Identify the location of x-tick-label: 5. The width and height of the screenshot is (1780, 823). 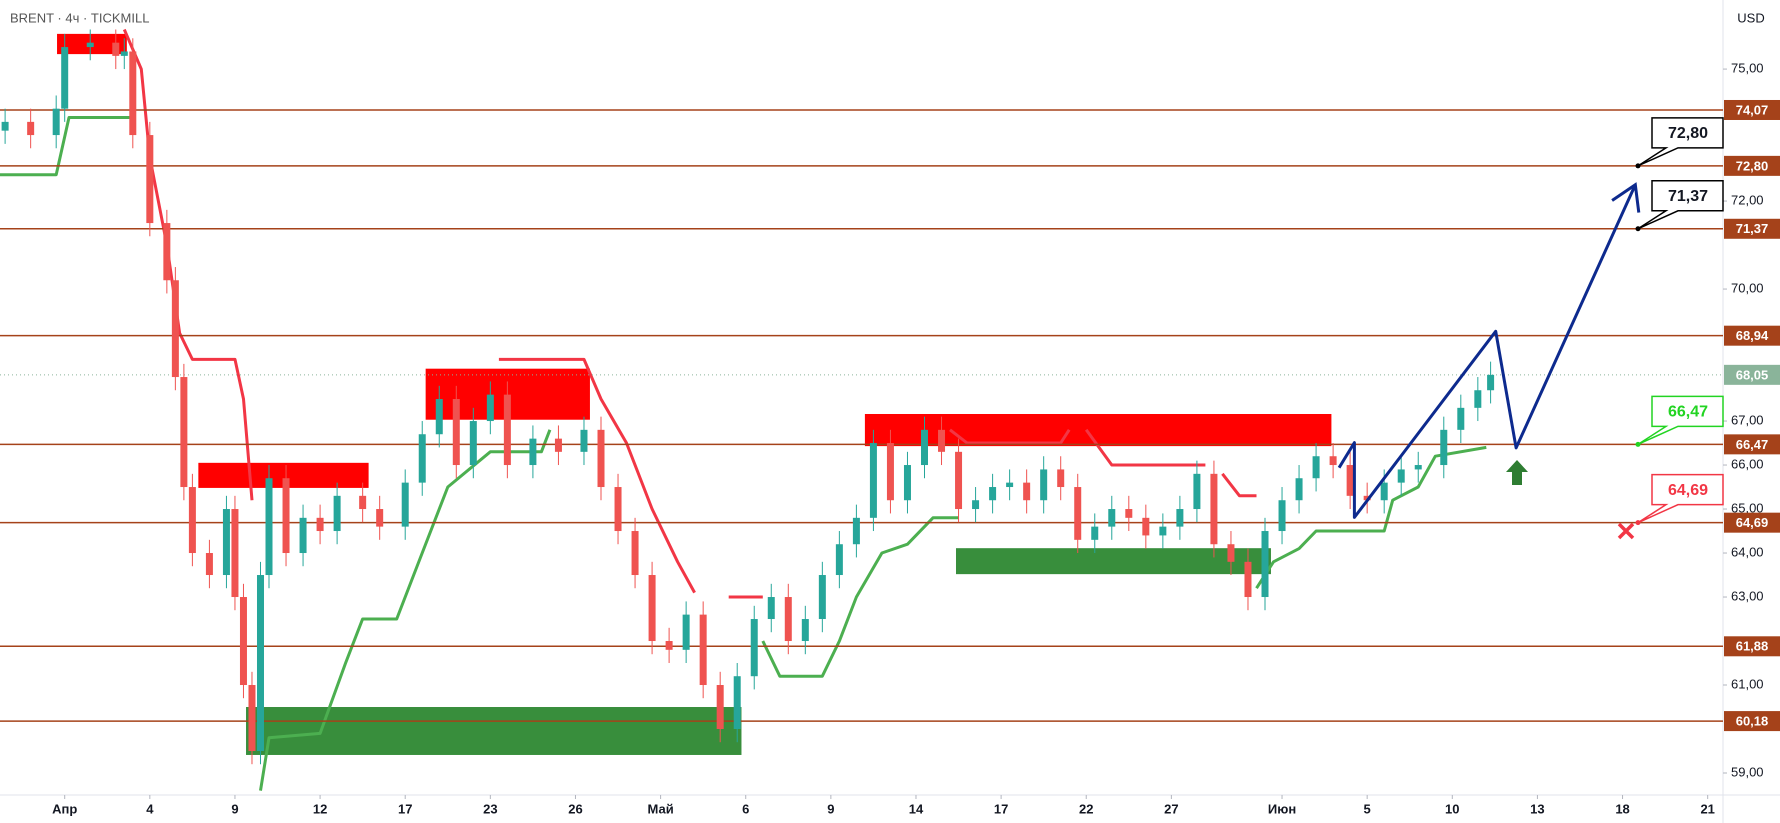
(1367, 808).